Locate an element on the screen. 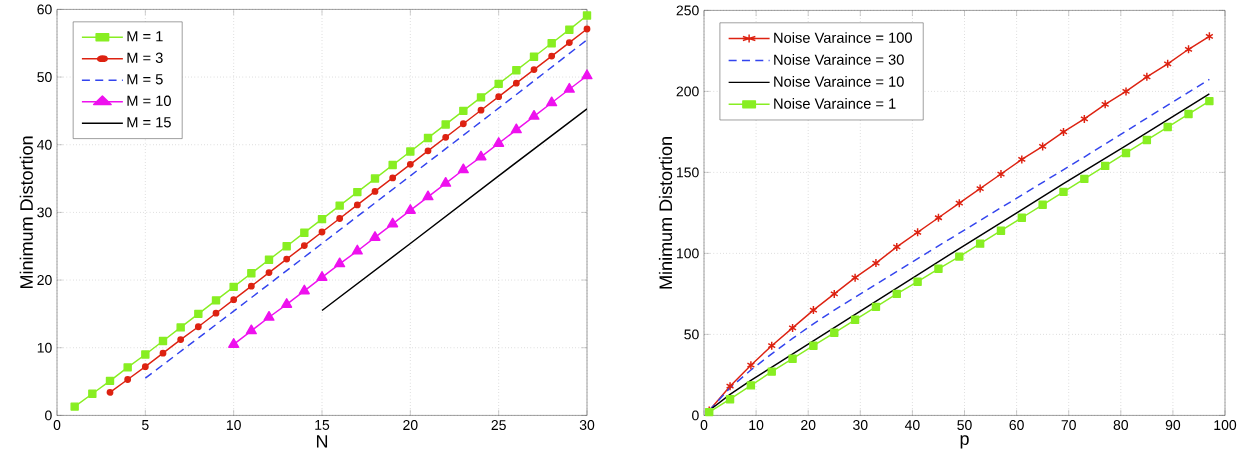 This screenshot has width=1250, height=462. x-tick-label: 90 is located at coordinates (1173, 424).